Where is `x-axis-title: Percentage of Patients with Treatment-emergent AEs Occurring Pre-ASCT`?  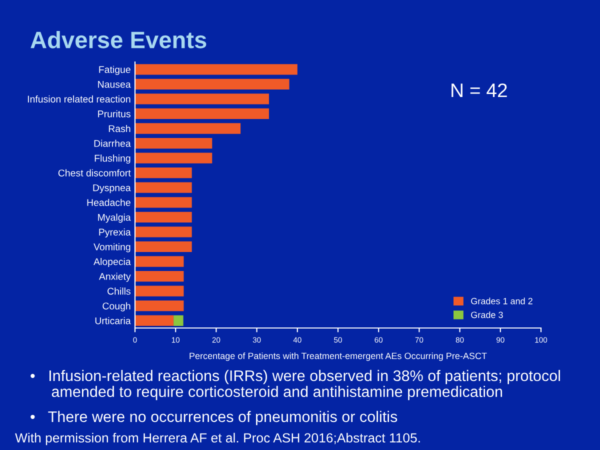 x-axis-title: Percentage of Patients with Treatment-emergent AEs Occurring Pre-ASCT is located at coordinates (338, 356).